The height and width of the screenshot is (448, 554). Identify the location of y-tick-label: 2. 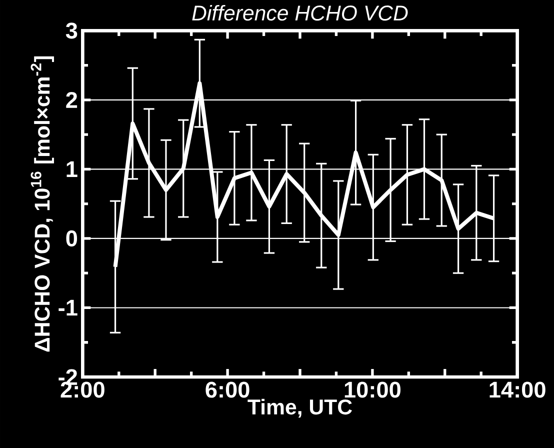
(72, 100).